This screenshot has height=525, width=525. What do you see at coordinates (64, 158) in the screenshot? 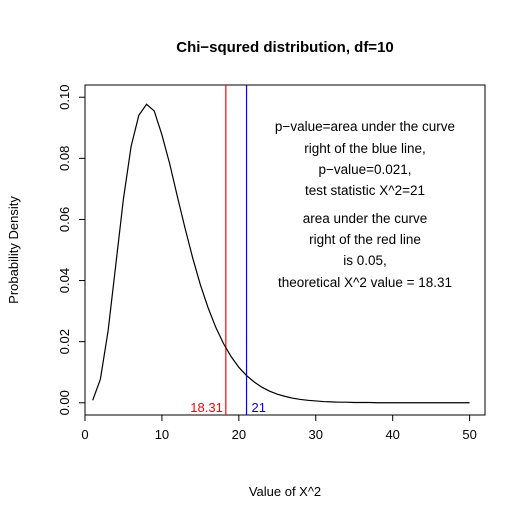
I see `y-tick-label: 0.08` at bounding box center [64, 158].